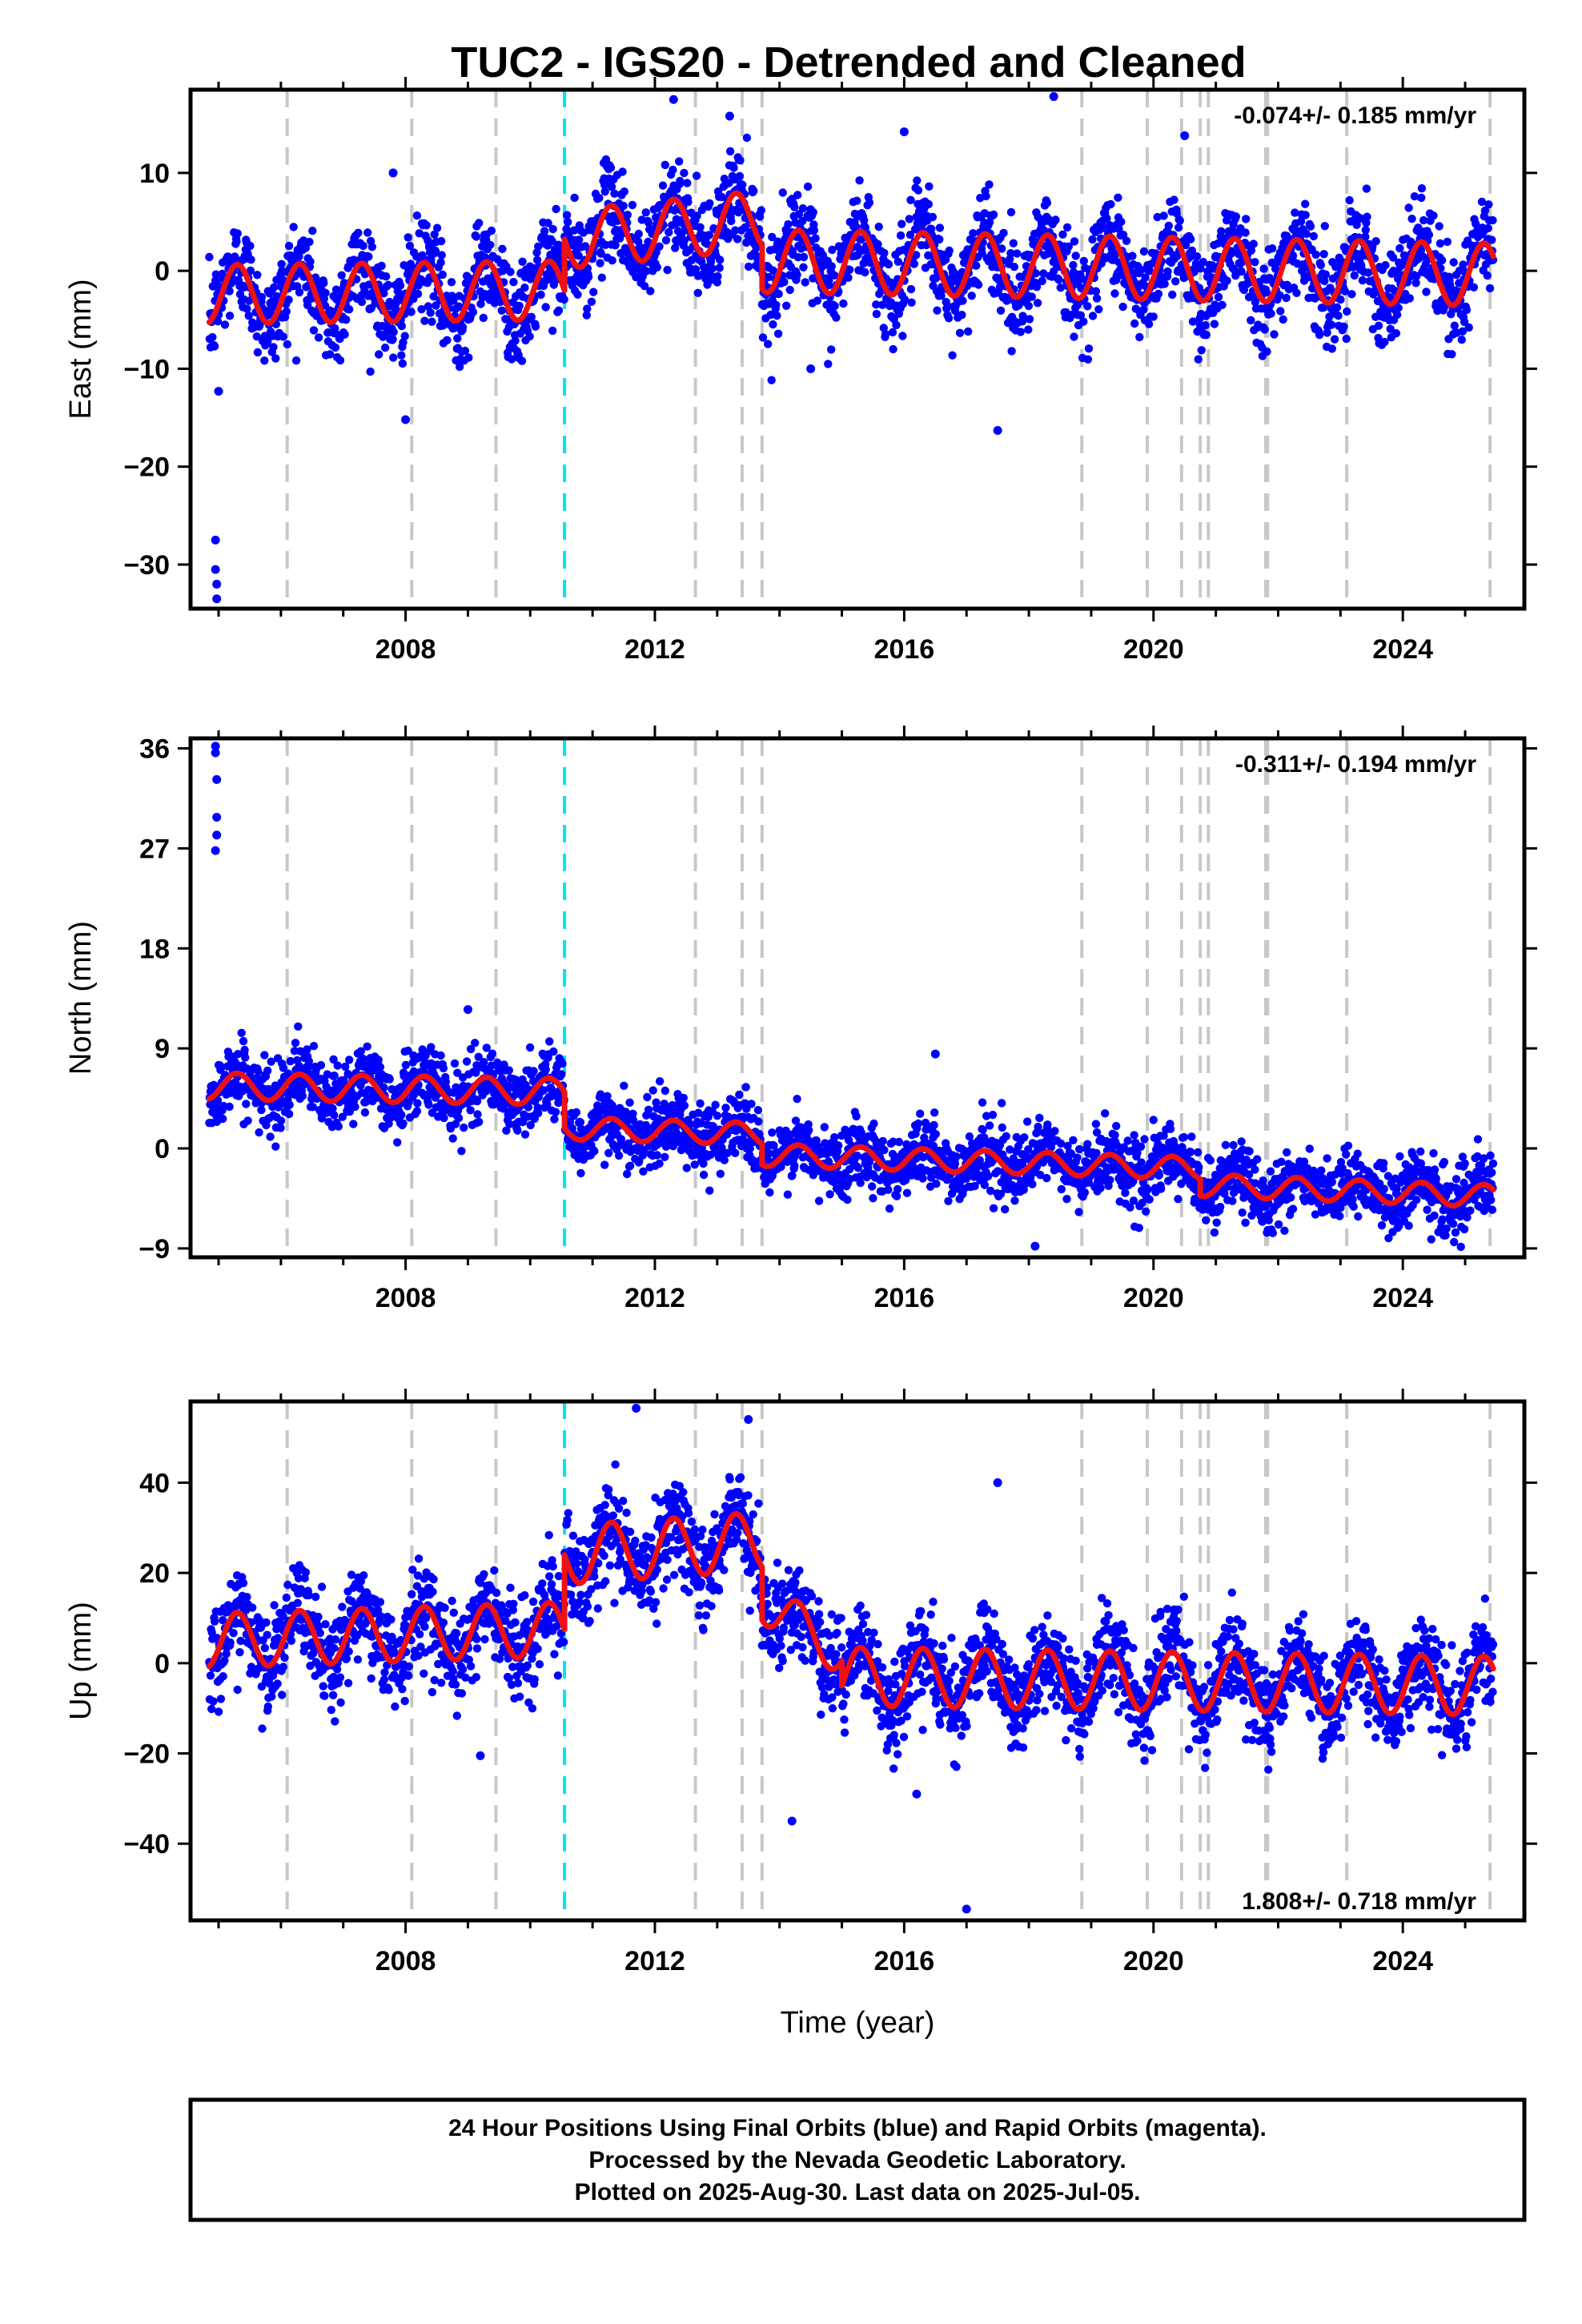 The height and width of the screenshot is (2324, 1582). I want to click on x-tick-label: 2016, so click(904, 649).